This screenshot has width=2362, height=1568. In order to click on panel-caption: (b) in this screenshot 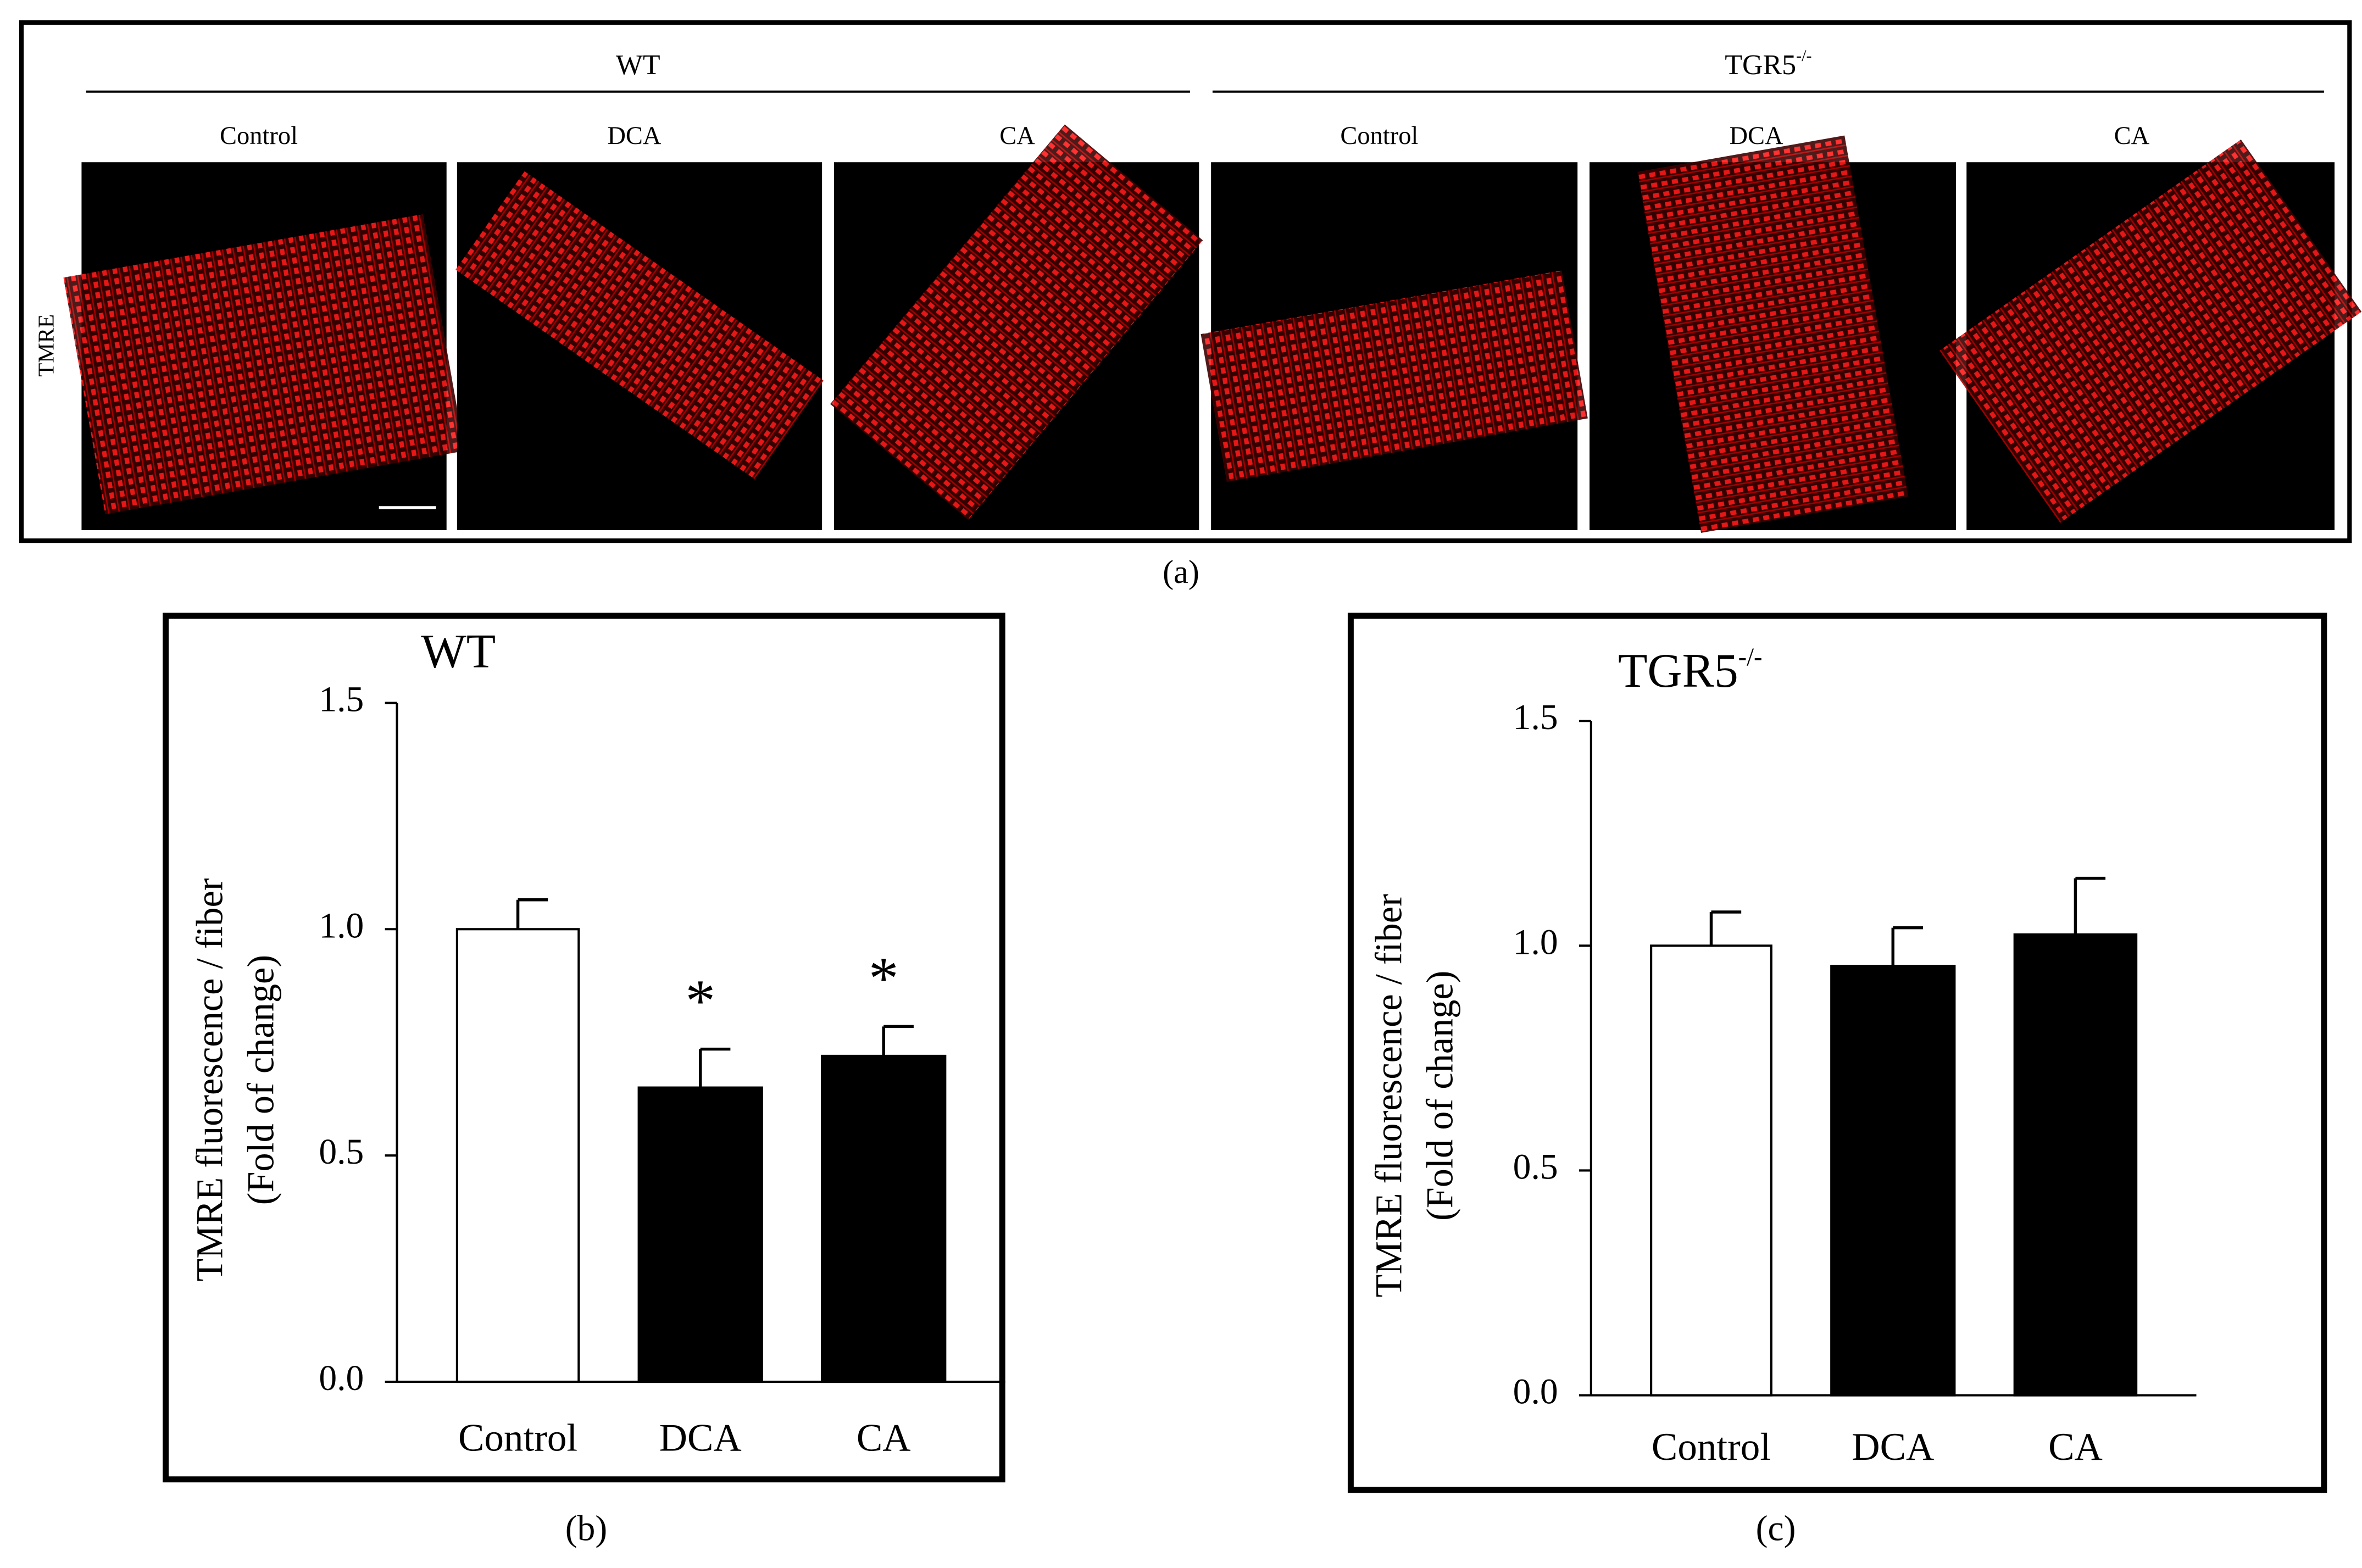, I will do `click(586, 1528)`.